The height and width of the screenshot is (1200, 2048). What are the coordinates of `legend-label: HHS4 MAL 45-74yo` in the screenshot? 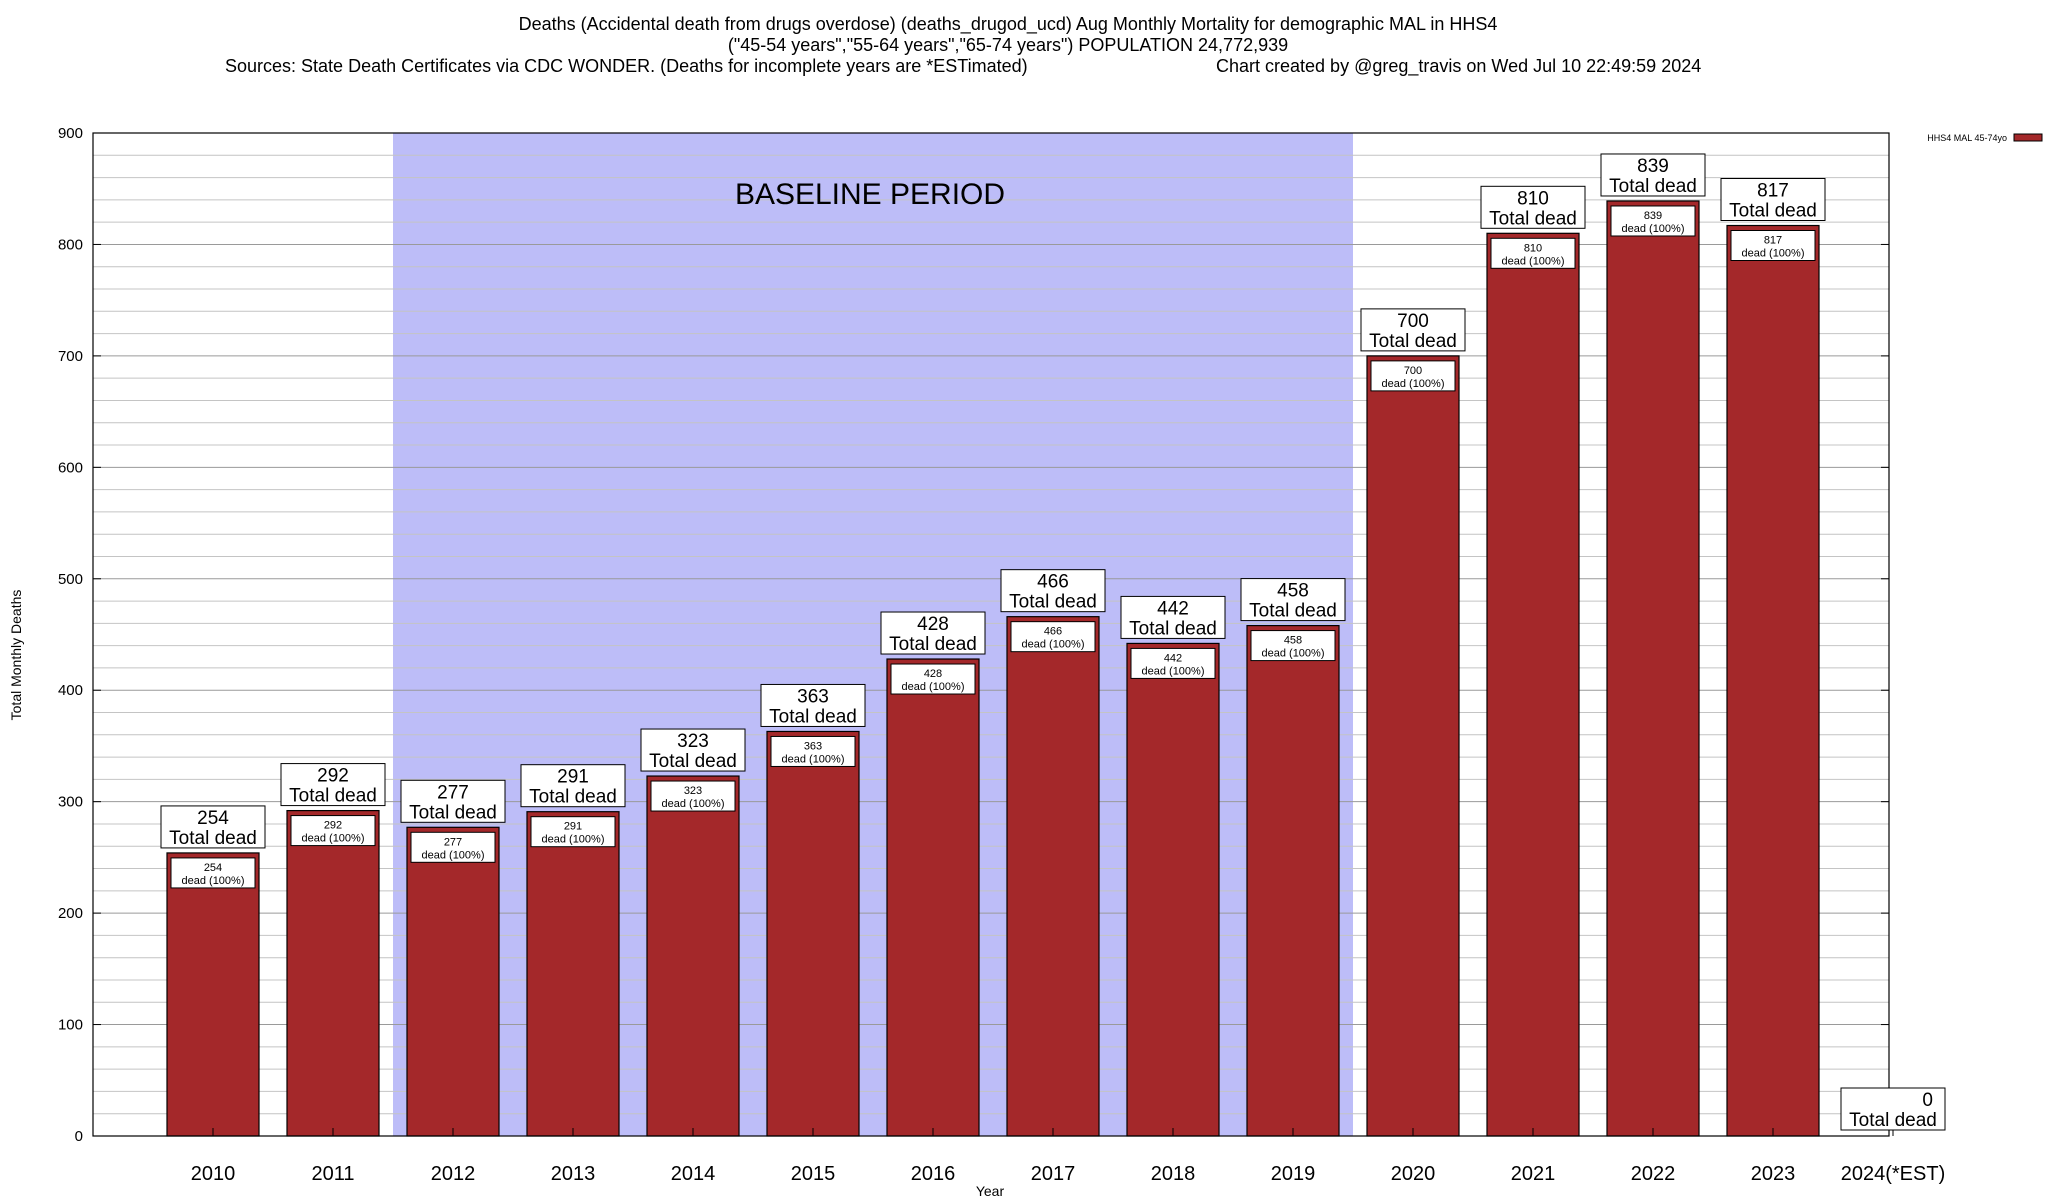 It's located at (1967, 138).